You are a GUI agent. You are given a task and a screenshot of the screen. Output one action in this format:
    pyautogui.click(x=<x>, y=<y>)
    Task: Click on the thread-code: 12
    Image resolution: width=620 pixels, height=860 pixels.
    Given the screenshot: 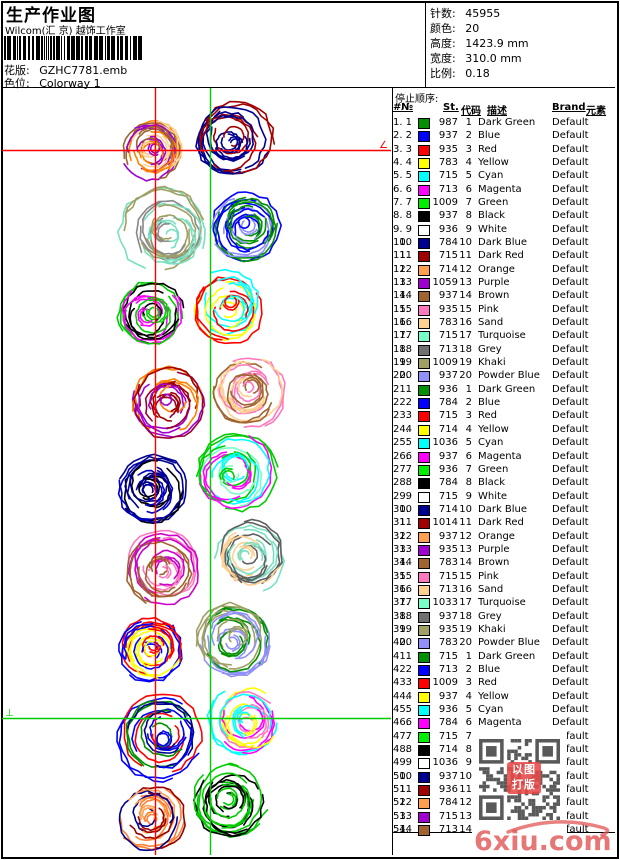 What is the action you would take?
    pyautogui.click(x=465, y=536)
    